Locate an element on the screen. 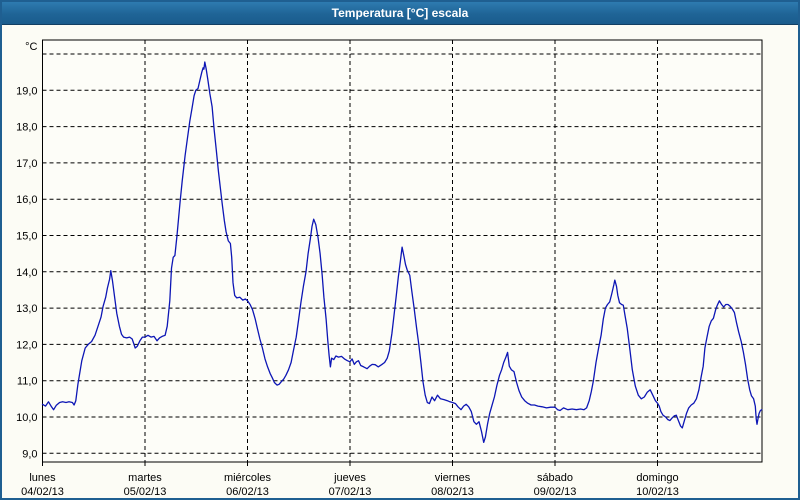 Image resolution: width=800 pixels, height=500 pixels. date-label: 06/02/13 is located at coordinates (247, 492).